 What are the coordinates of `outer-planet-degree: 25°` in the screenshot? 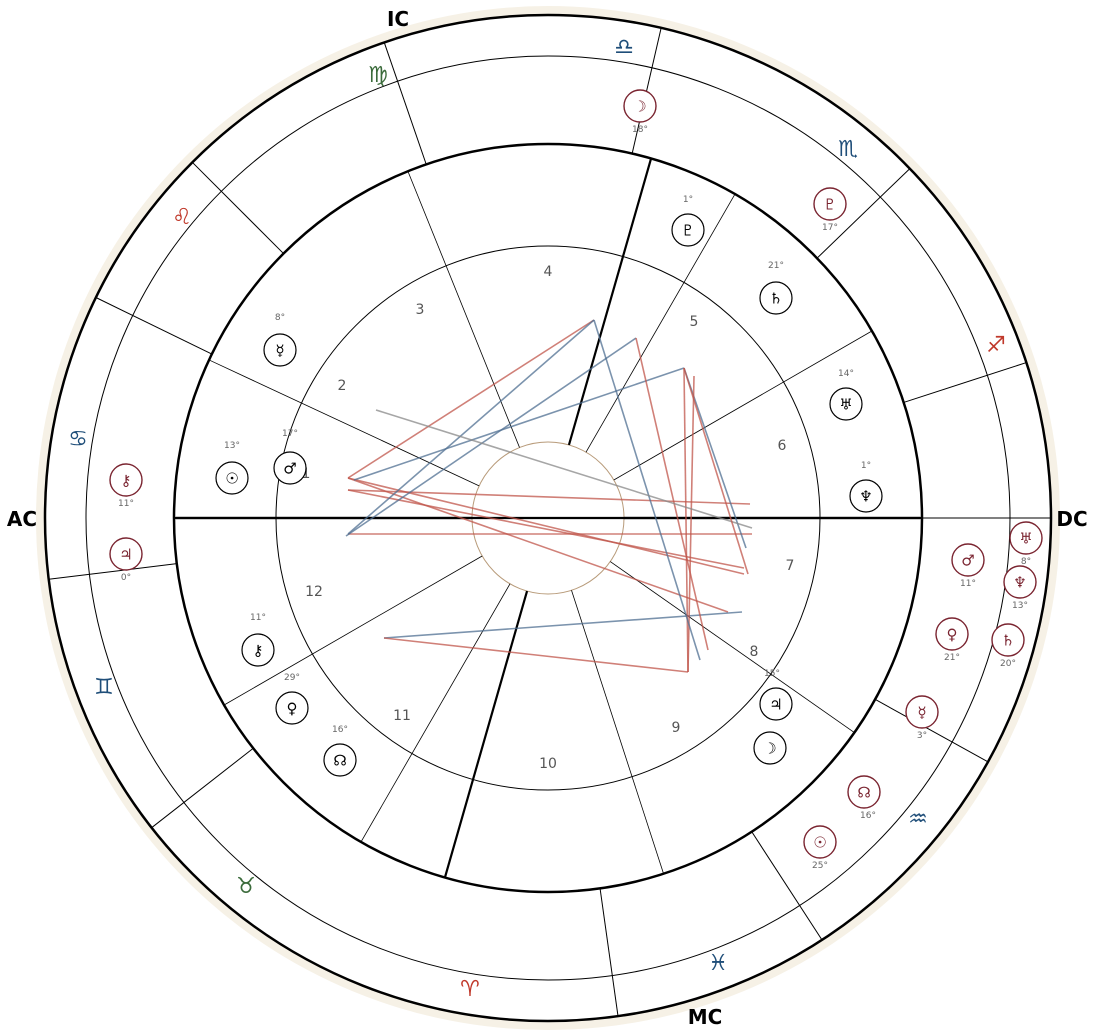 It's located at (820, 866).